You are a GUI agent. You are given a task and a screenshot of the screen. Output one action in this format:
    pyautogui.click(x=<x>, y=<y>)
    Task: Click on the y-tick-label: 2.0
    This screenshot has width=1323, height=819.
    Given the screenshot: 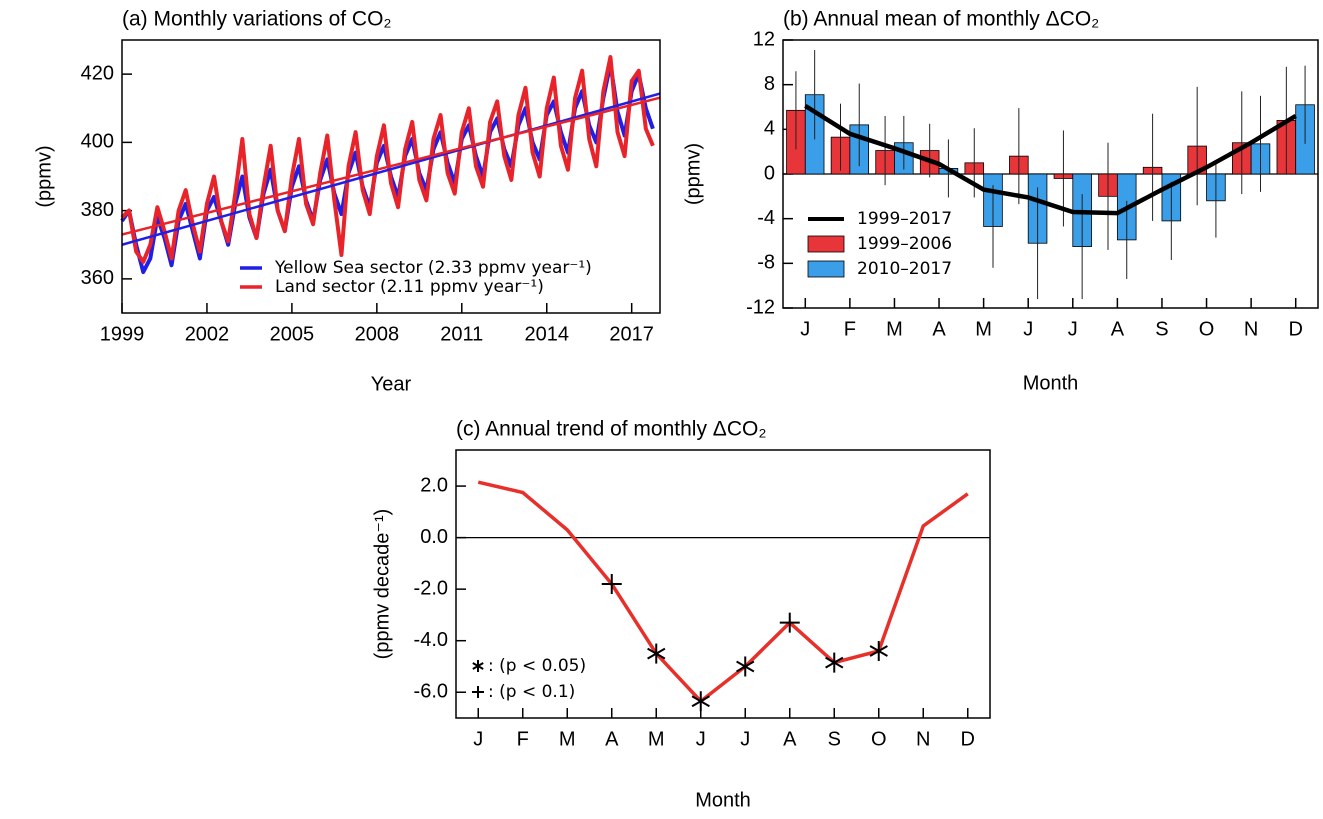 What is the action you would take?
    pyautogui.click(x=434, y=485)
    